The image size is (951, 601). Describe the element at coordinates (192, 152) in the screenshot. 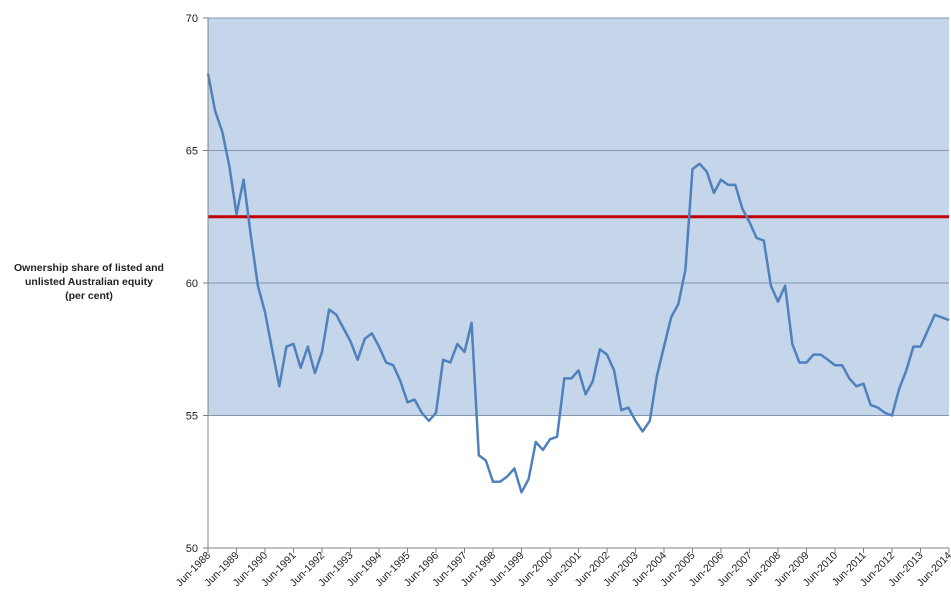

I see `y-tick-label-65: 65` at that location.